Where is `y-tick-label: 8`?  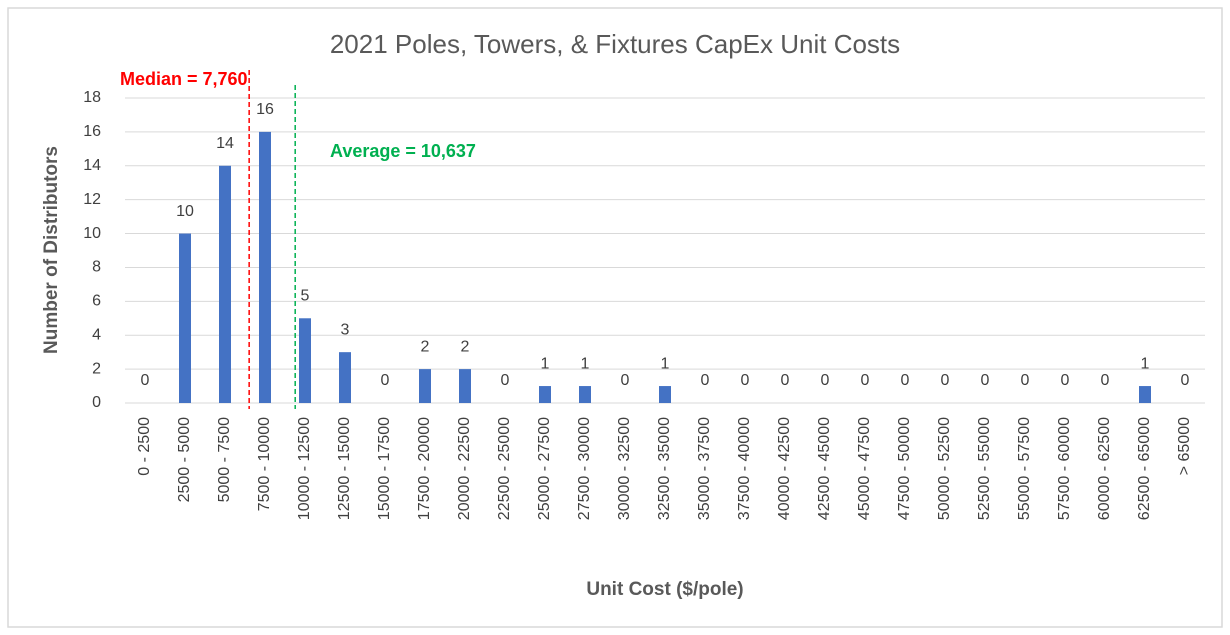
y-tick-label: 8 is located at coordinates (96, 267).